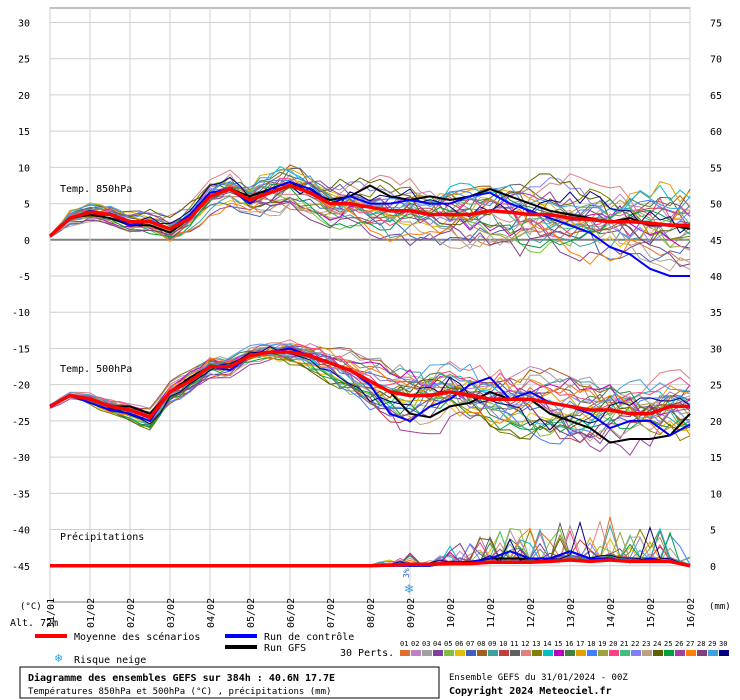  Describe the element at coordinates (27, 205) in the screenshot. I see `y-tick-label-left: 5` at that location.